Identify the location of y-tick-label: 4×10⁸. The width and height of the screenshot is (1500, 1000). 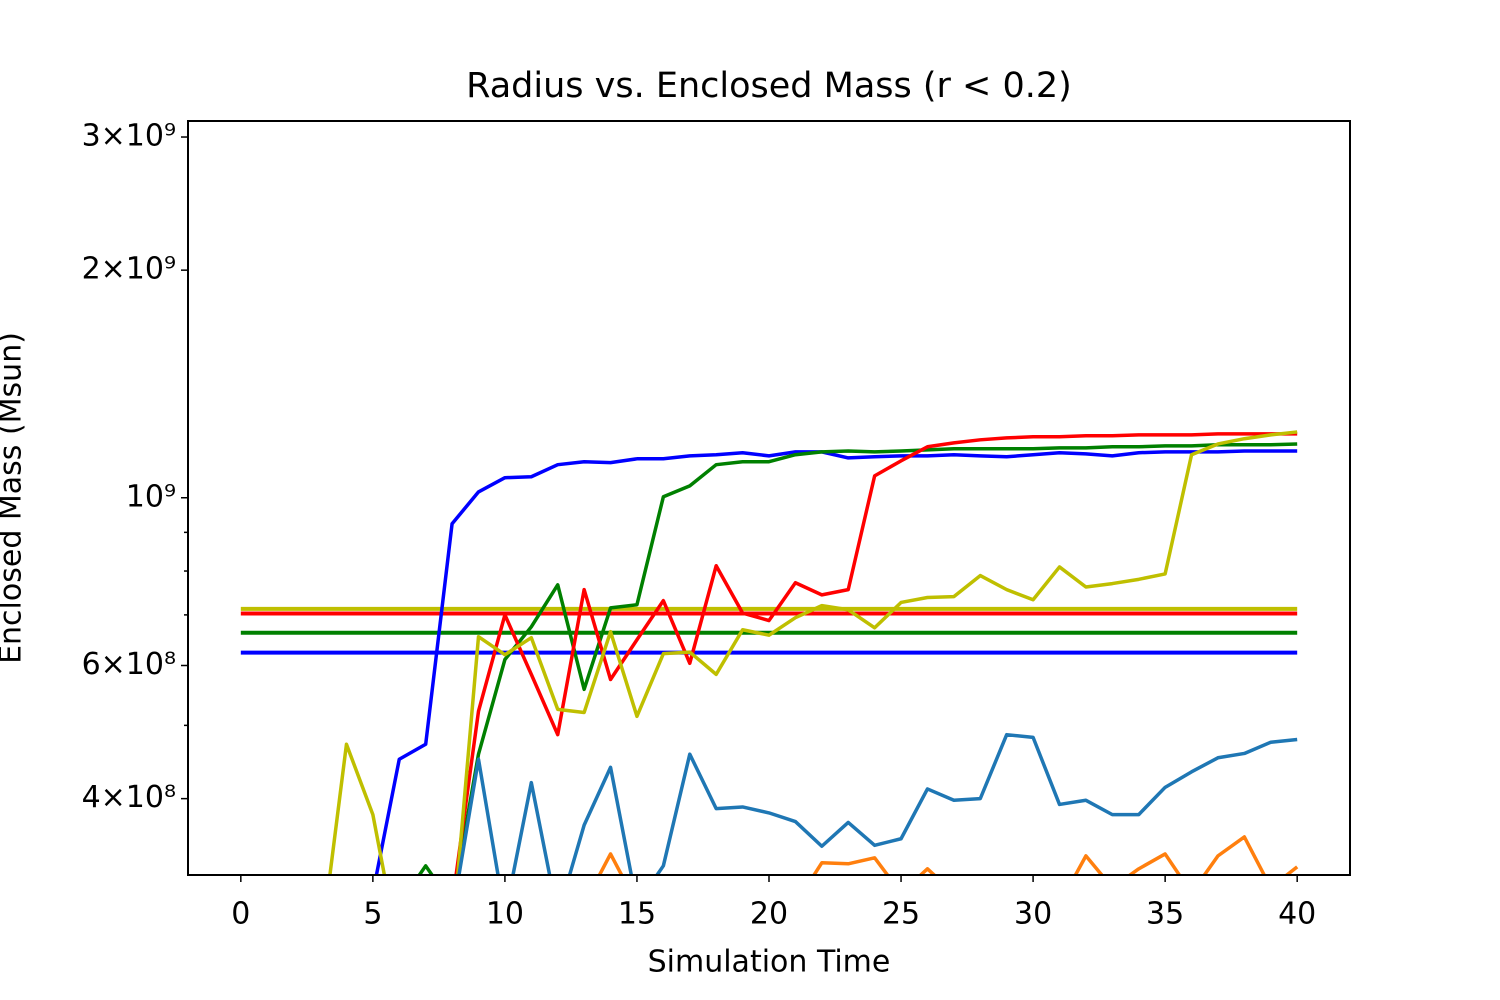
(129, 797).